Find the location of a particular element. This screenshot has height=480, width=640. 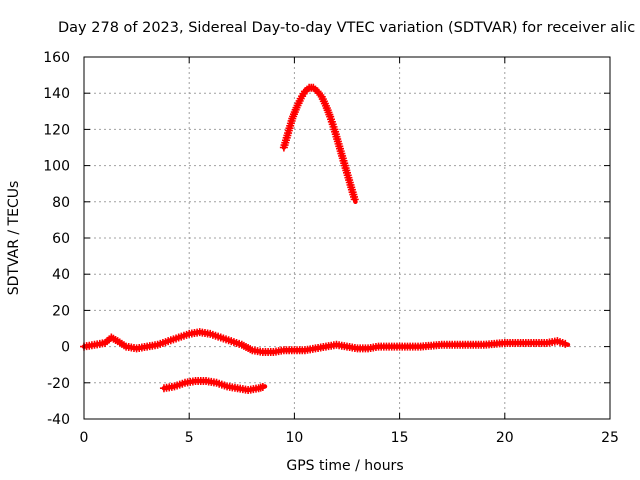

x-tick-label: 5 is located at coordinates (189, 438).